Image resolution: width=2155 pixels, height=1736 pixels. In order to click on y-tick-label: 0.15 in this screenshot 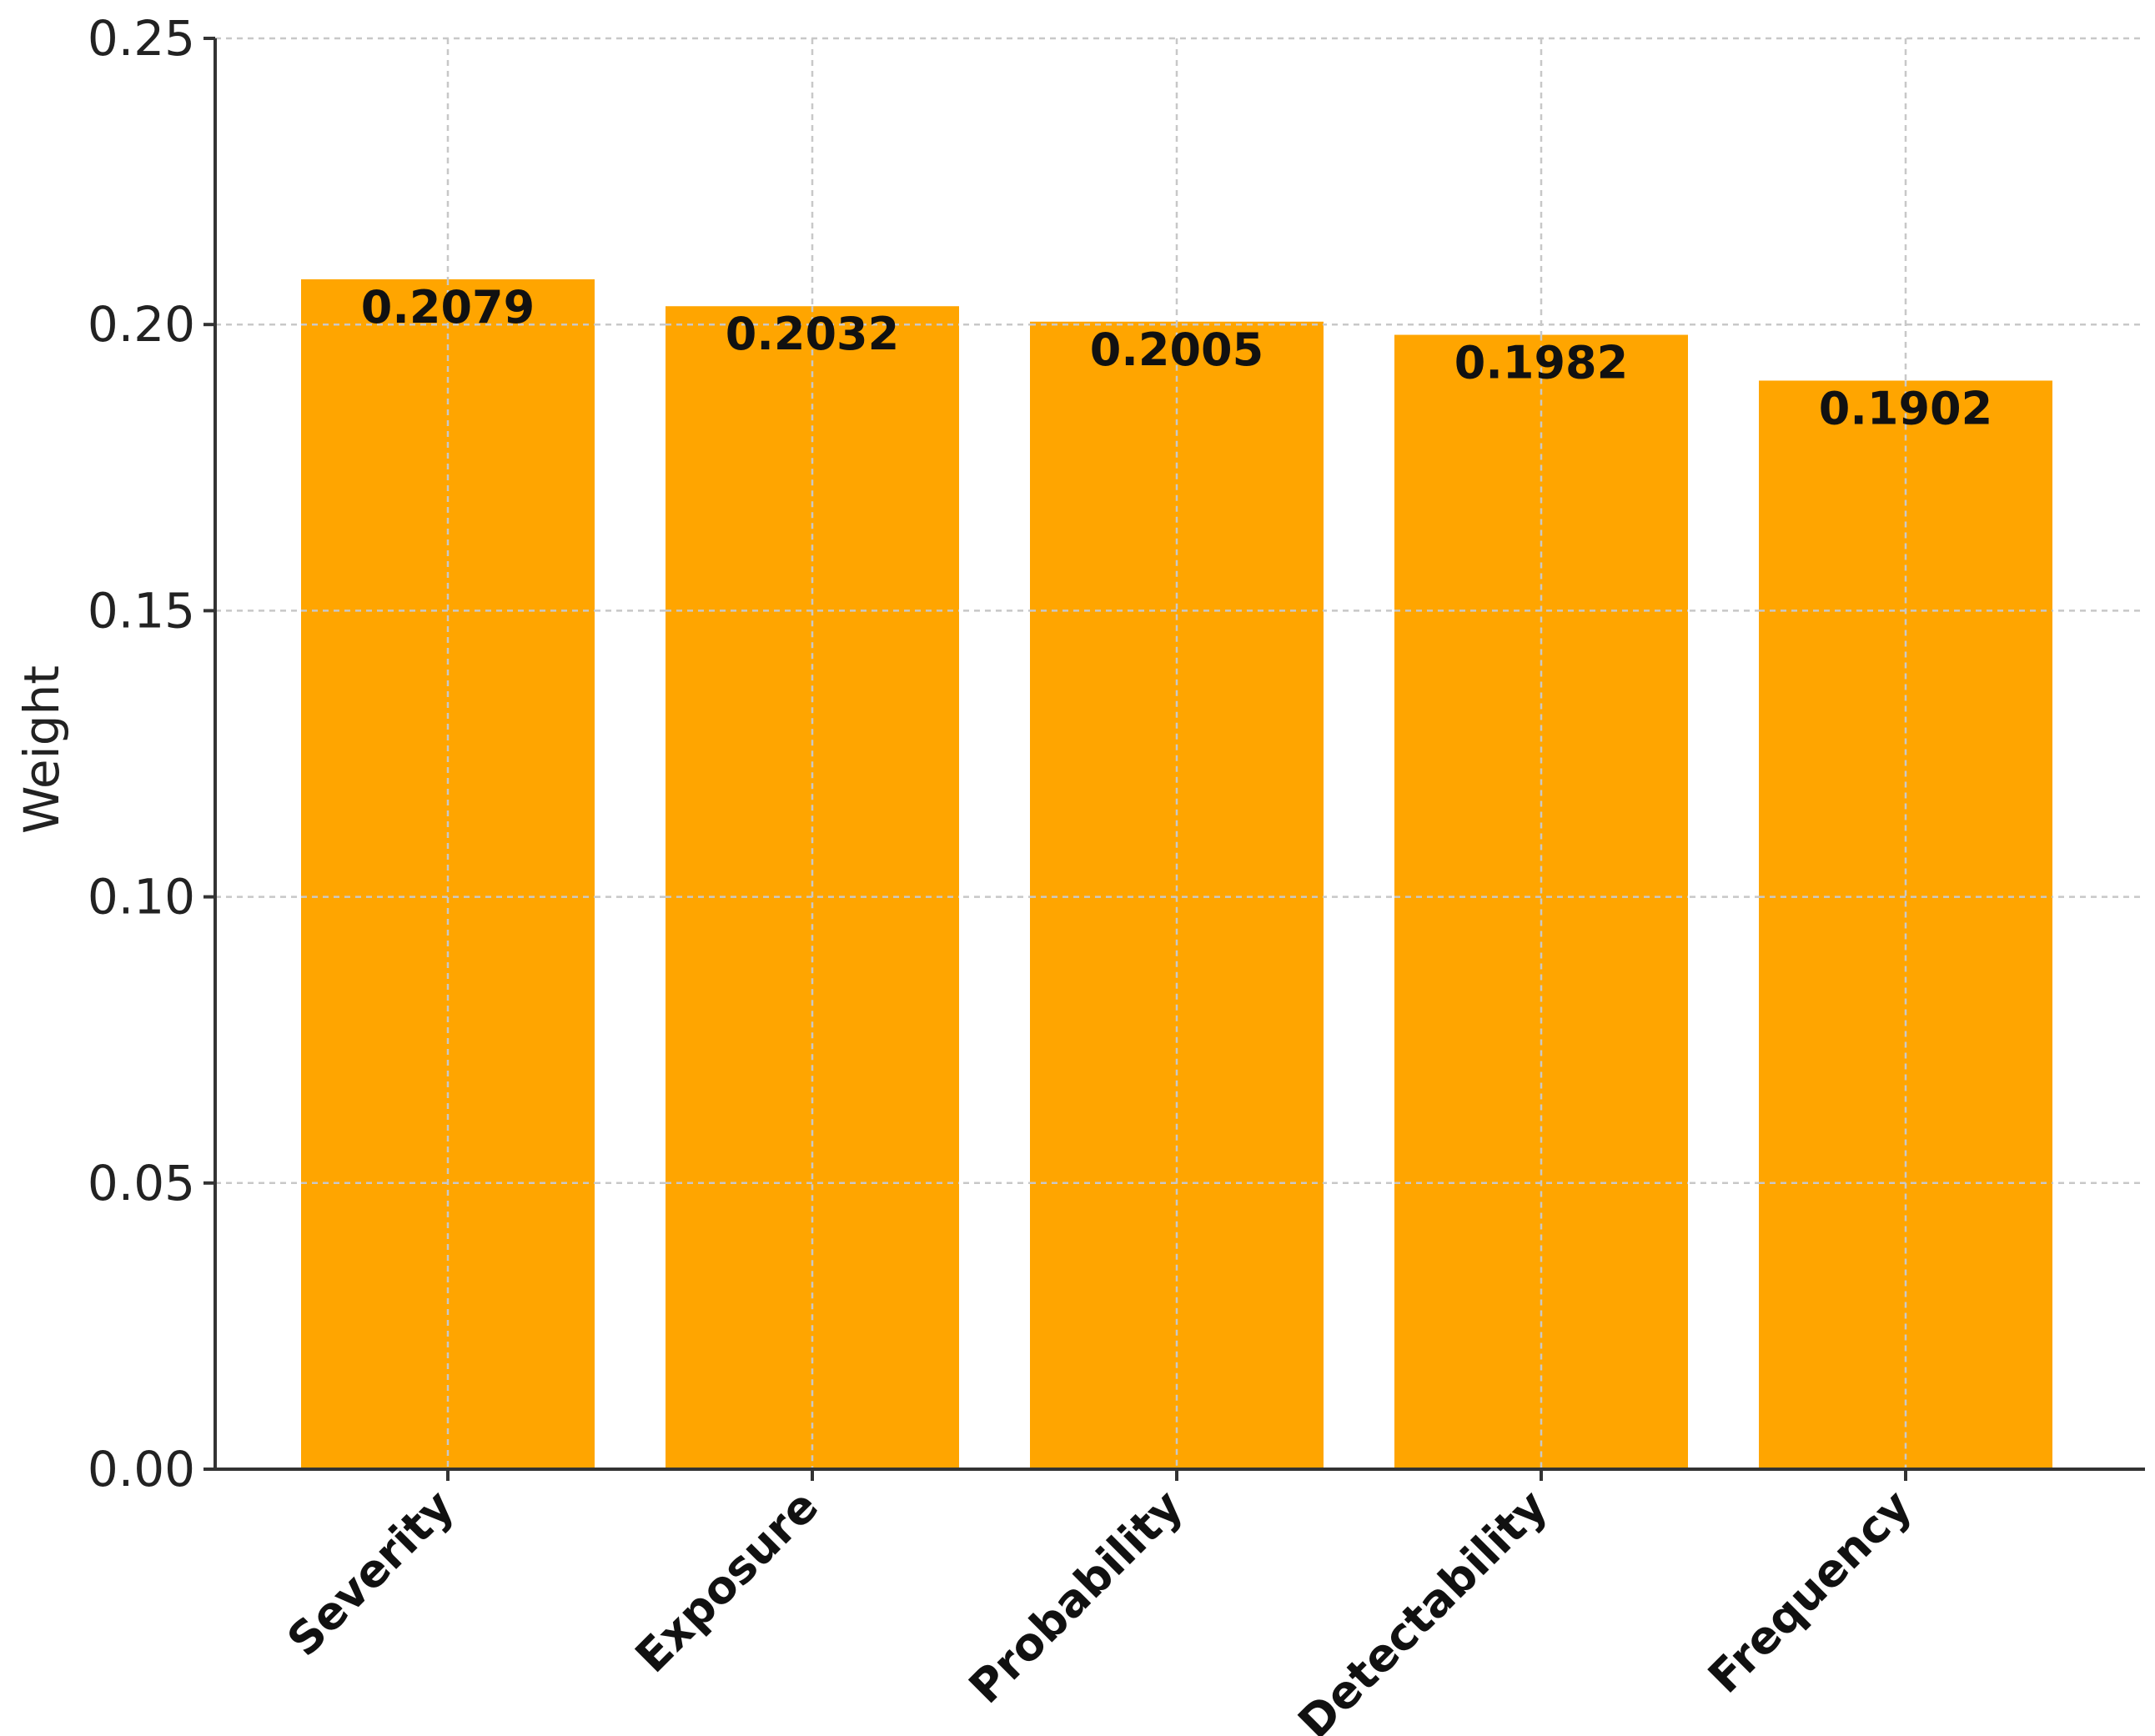, I will do `click(141, 611)`.